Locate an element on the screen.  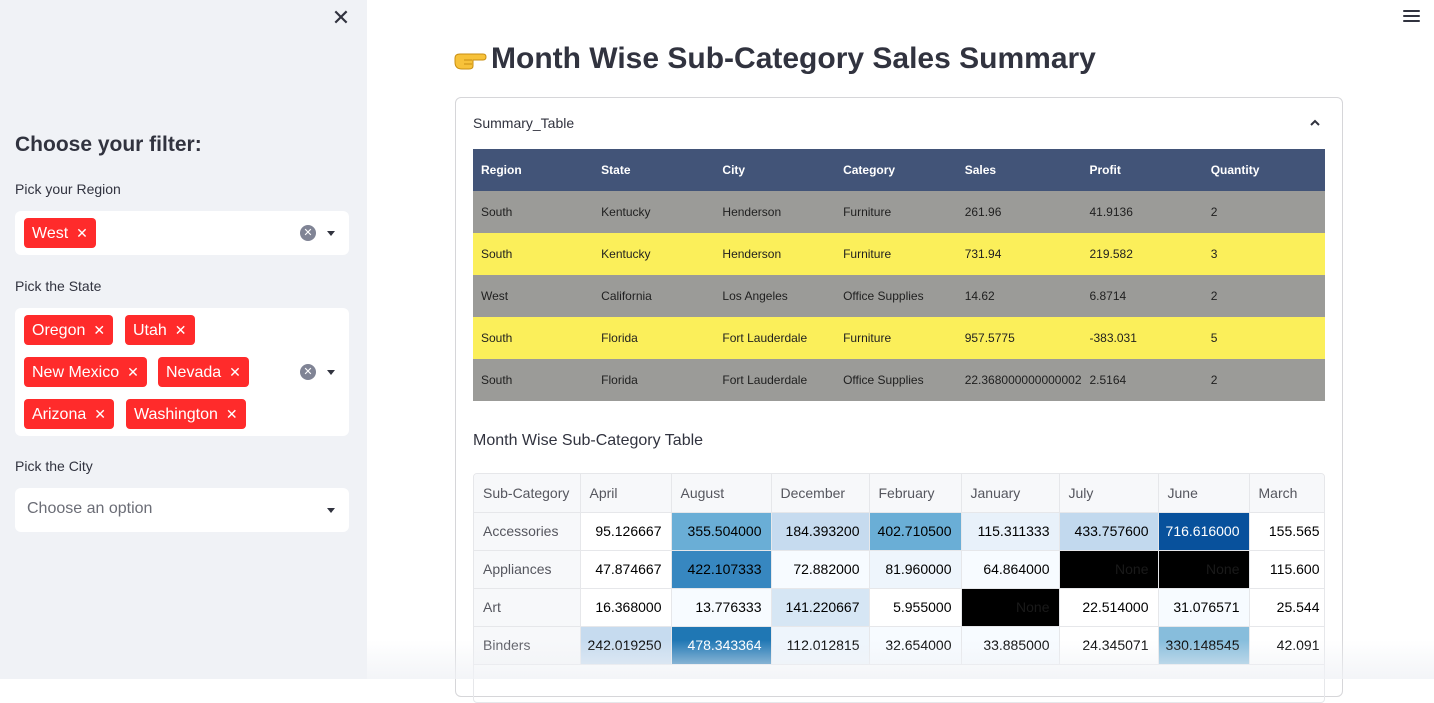
pointing-hand-icon is located at coordinates (470, 57).